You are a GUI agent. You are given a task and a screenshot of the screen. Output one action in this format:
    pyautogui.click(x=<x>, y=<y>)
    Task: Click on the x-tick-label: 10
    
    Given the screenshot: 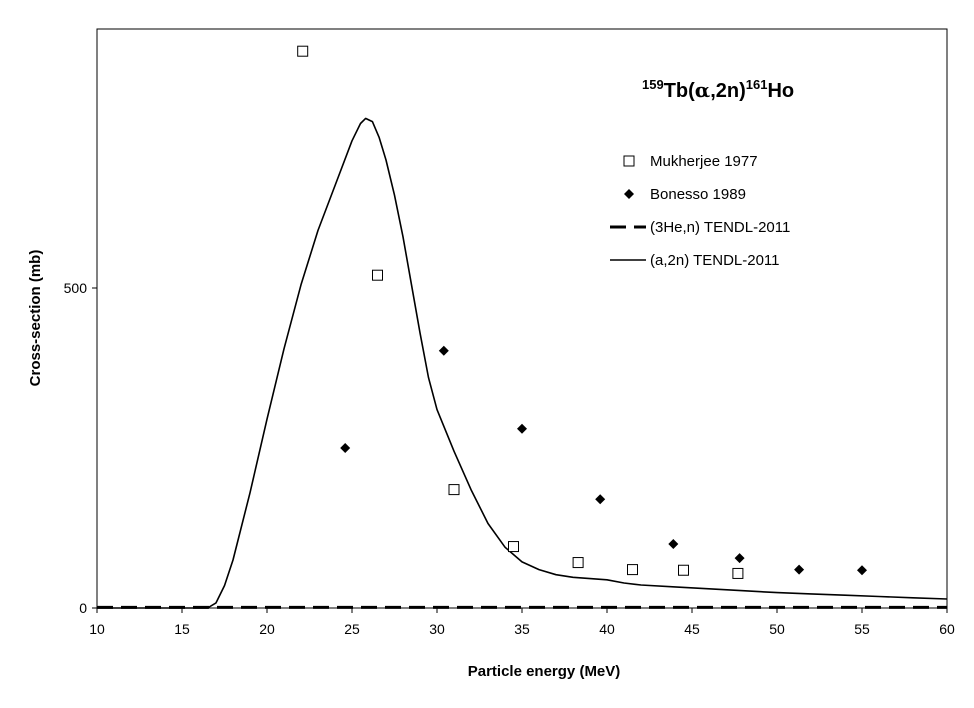 What is the action you would take?
    pyautogui.click(x=97, y=629)
    